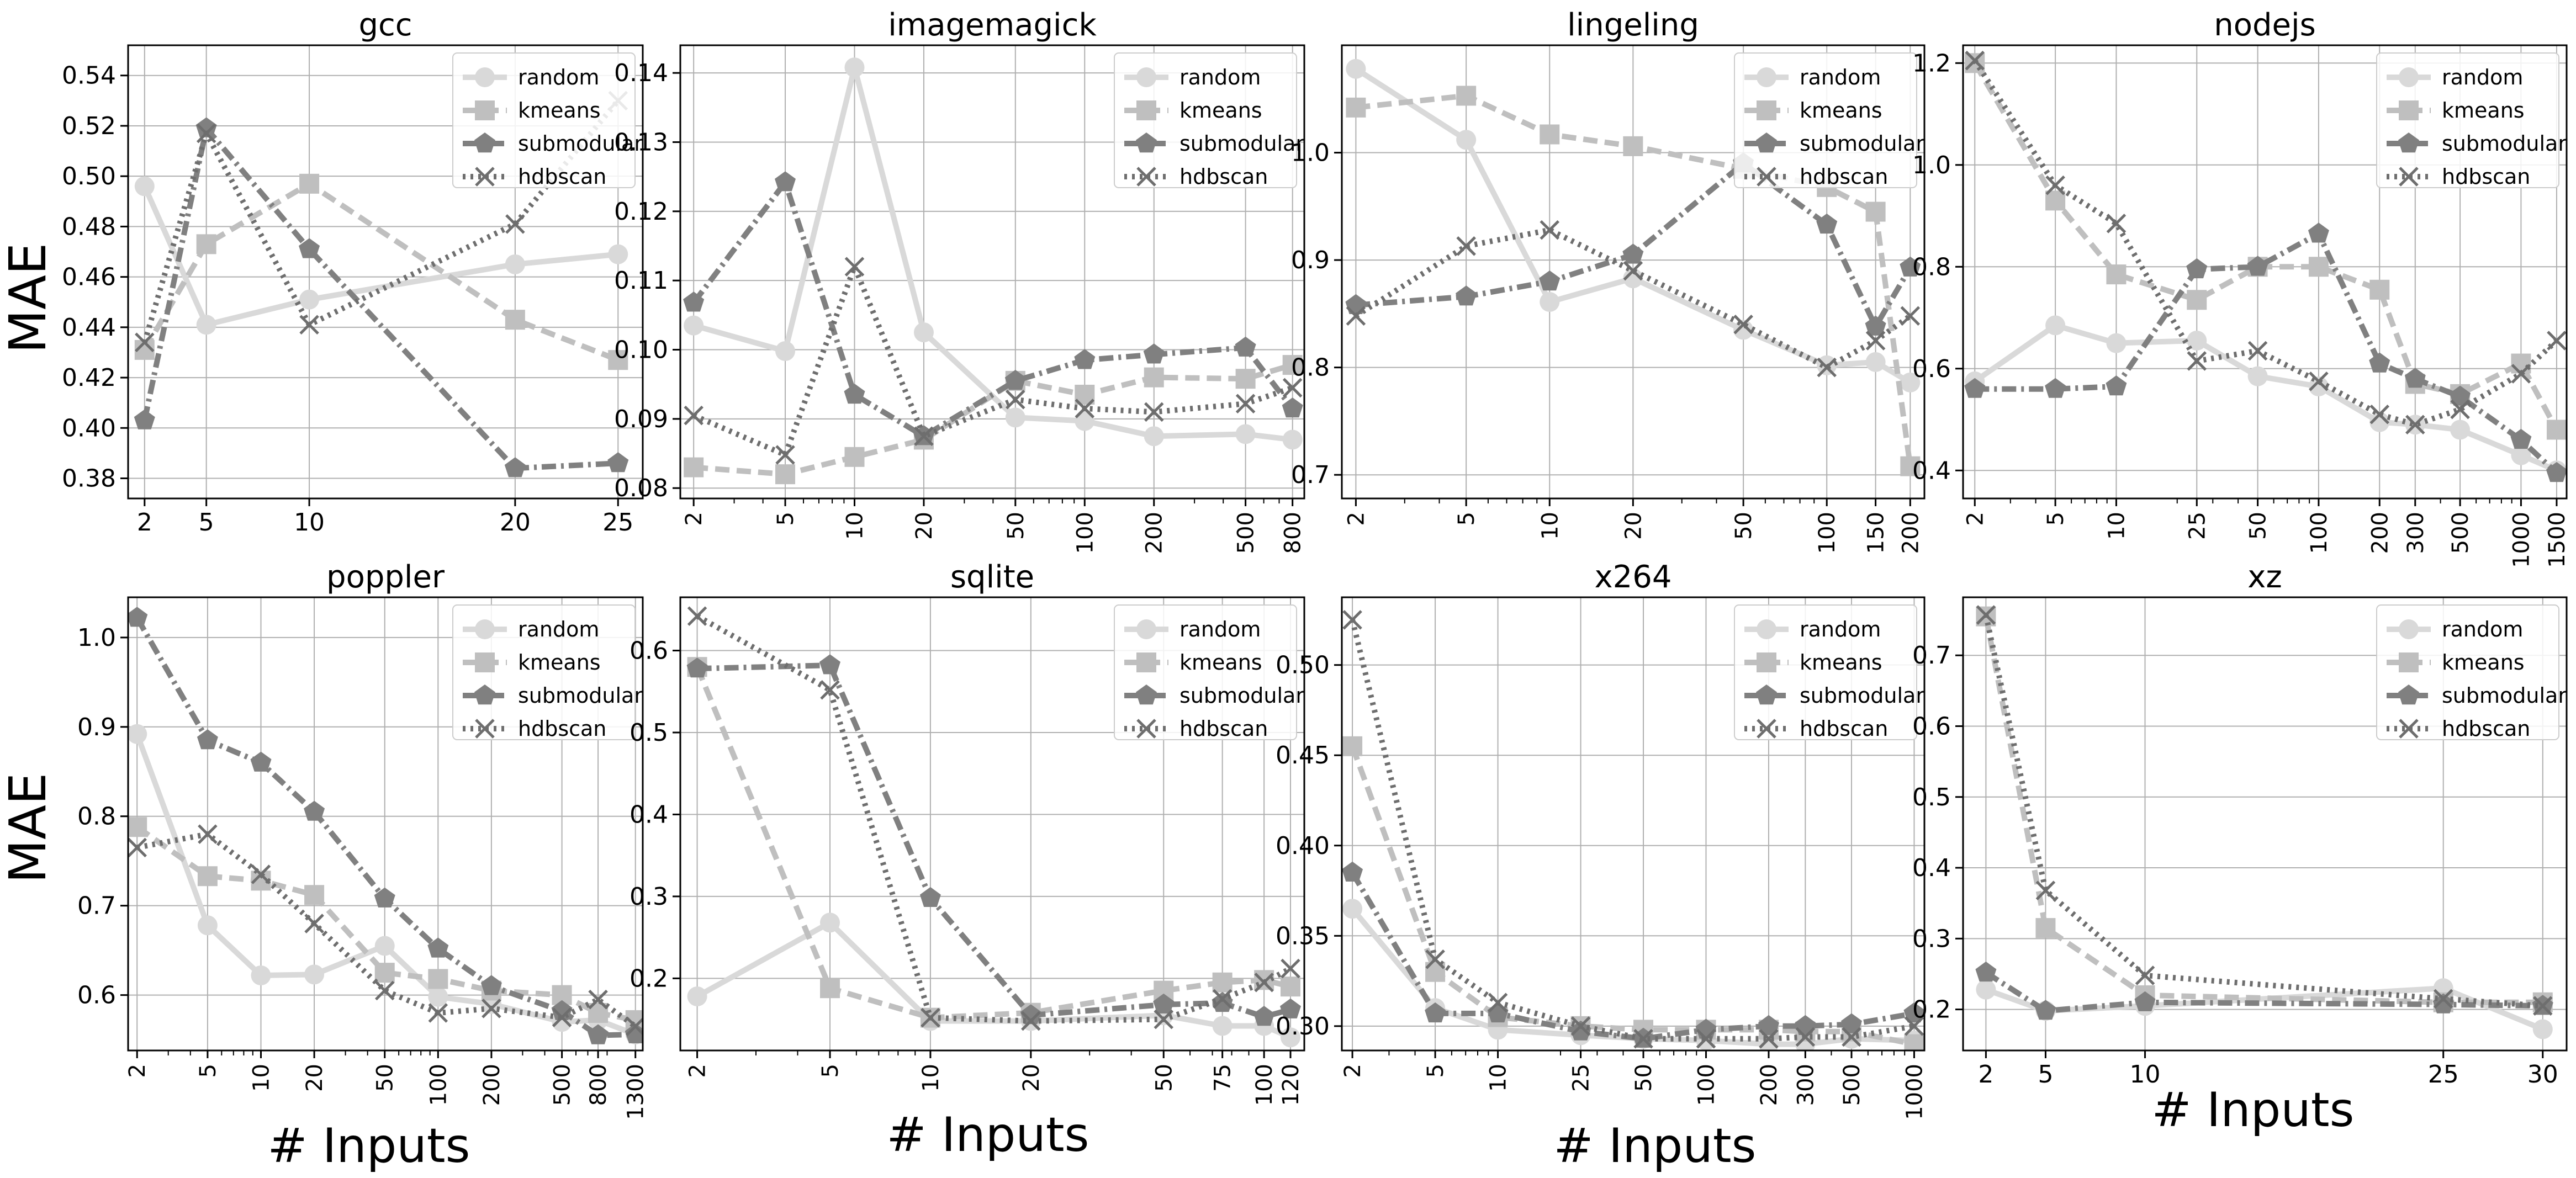 The height and width of the screenshot is (1178, 2576). What do you see at coordinates (96, 638) in the screenshot?
I see `y-tick-label: 1.0` at bounding box center [96, 638].